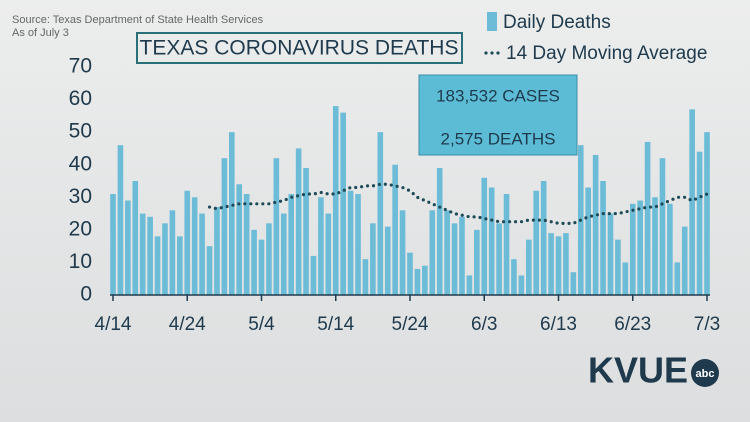 This screenshot has height=422, width=750. What do you see at coordinates (80, 261) in the screenshot?
I see `y-tick-label: 10` at bounding box center [80, 261].